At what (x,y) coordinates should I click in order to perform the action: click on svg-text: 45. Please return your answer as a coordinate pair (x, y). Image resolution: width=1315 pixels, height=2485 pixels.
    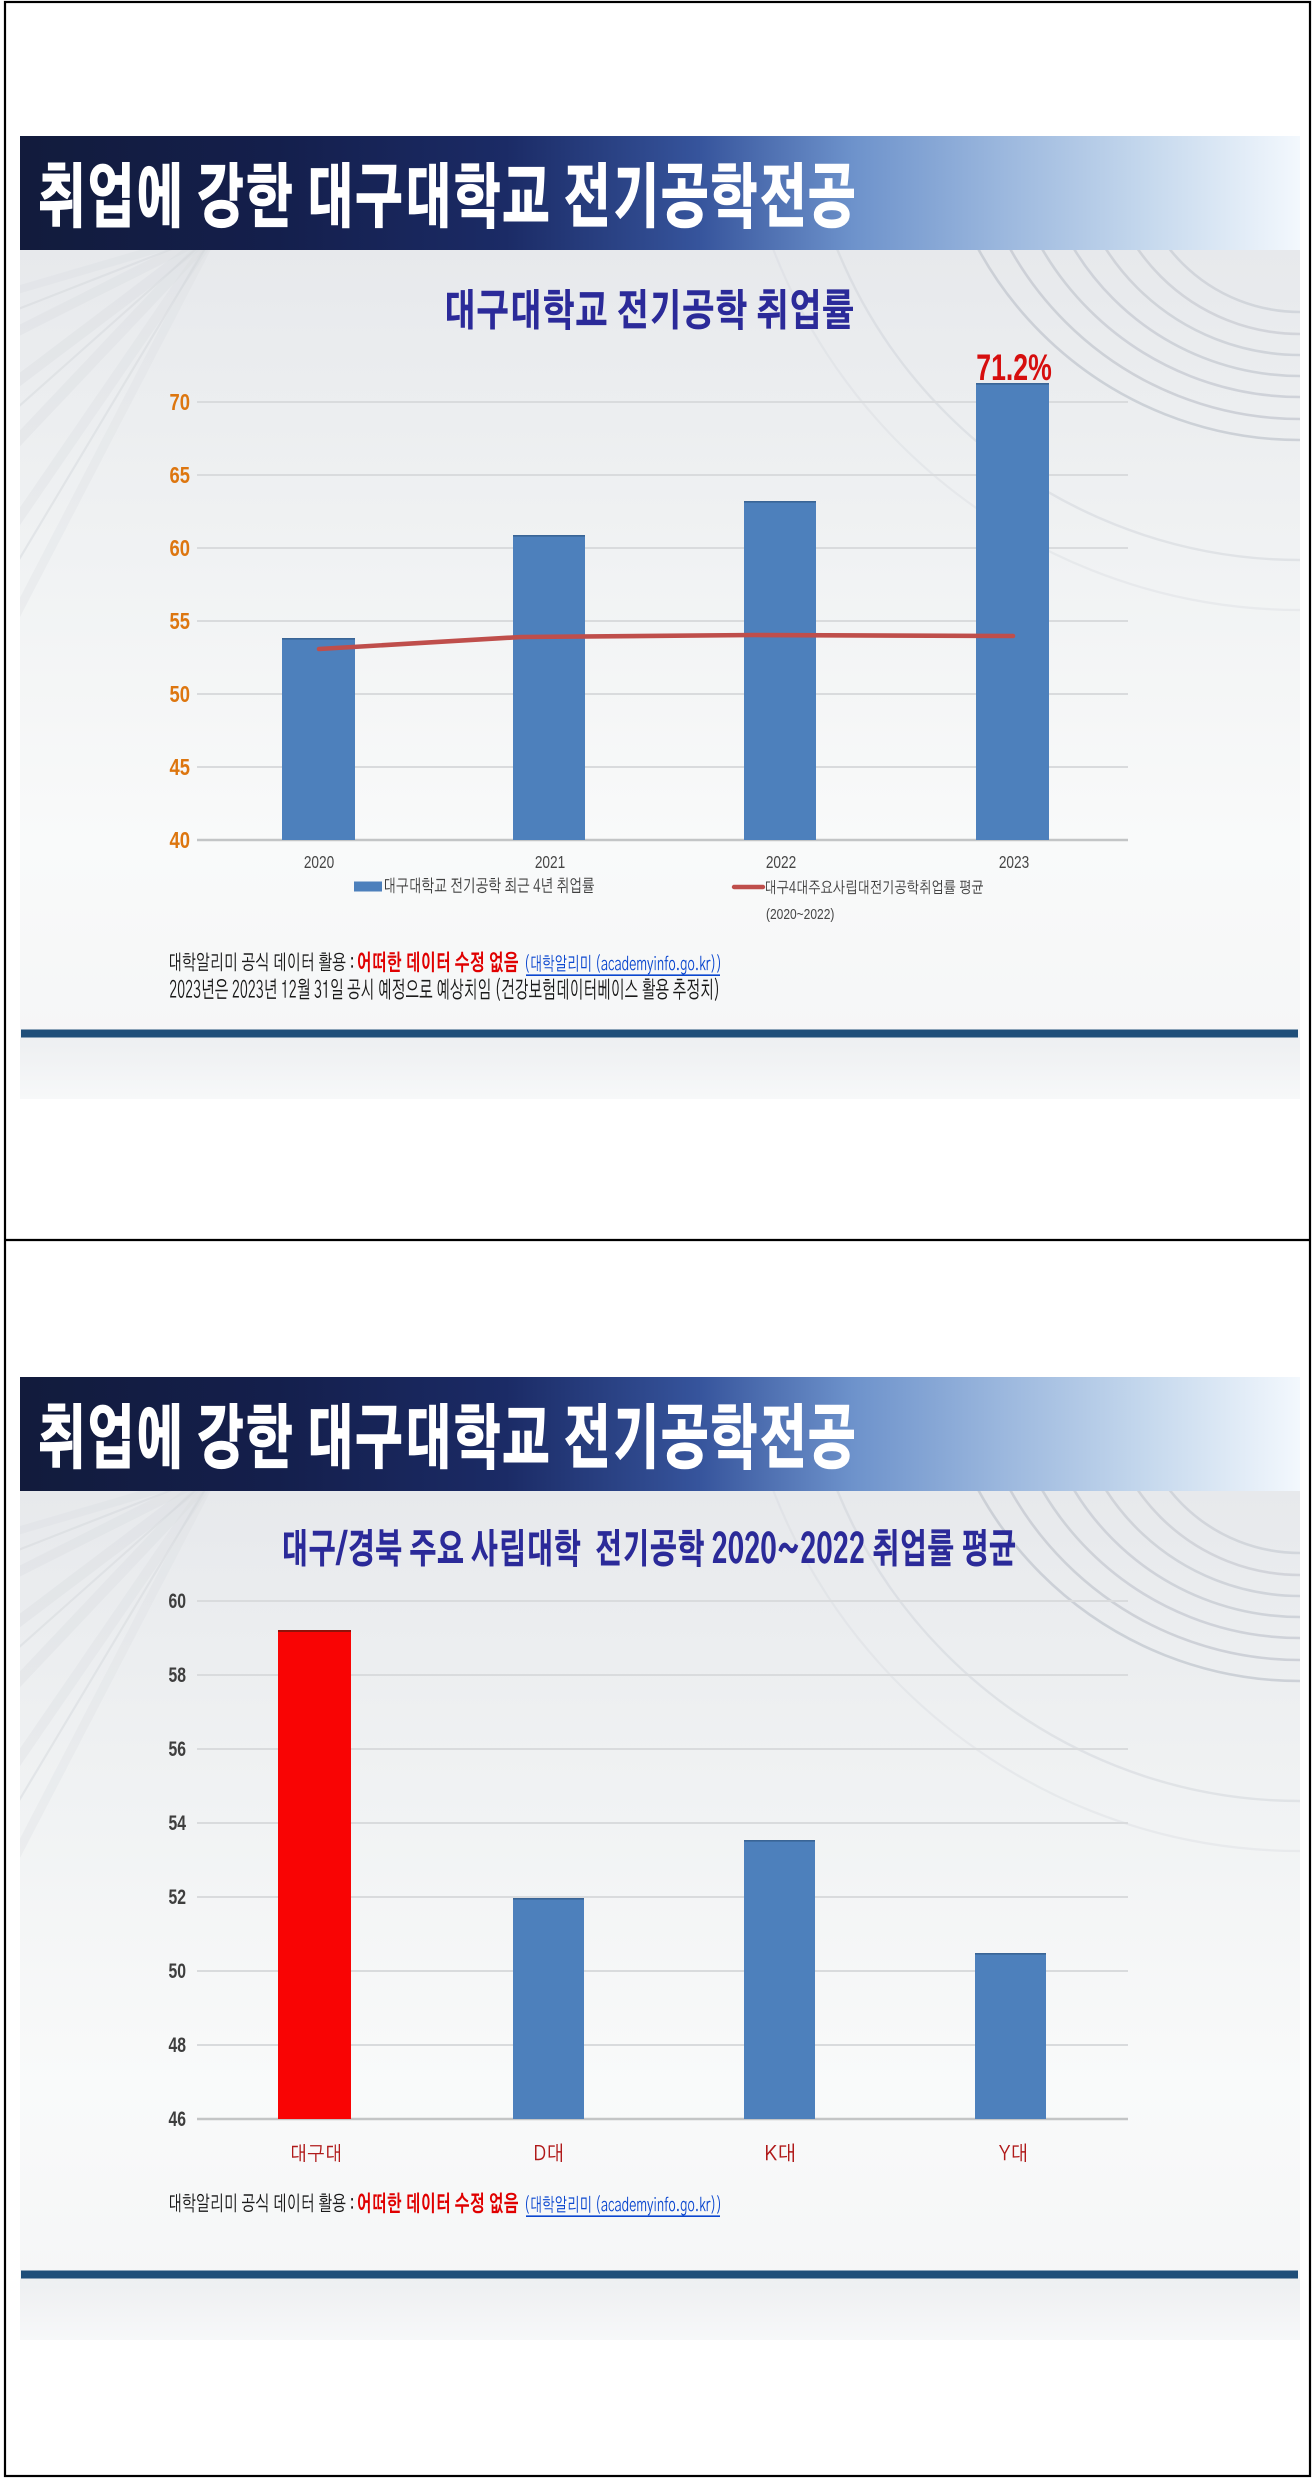
    Looking at the image, I should click on (180, 767).